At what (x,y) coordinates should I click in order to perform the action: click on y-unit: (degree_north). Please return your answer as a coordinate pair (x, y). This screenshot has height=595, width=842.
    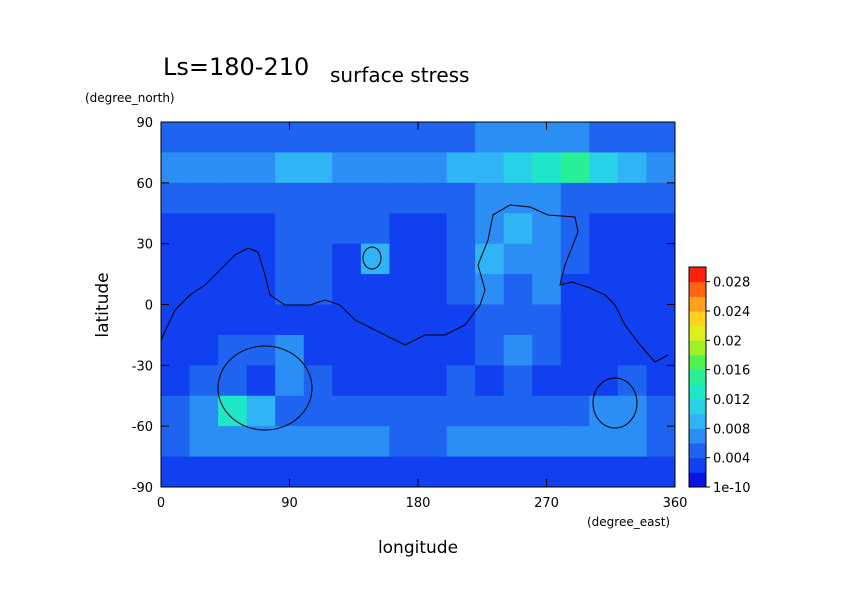
    Looking at the image, I should click on (130, 98).